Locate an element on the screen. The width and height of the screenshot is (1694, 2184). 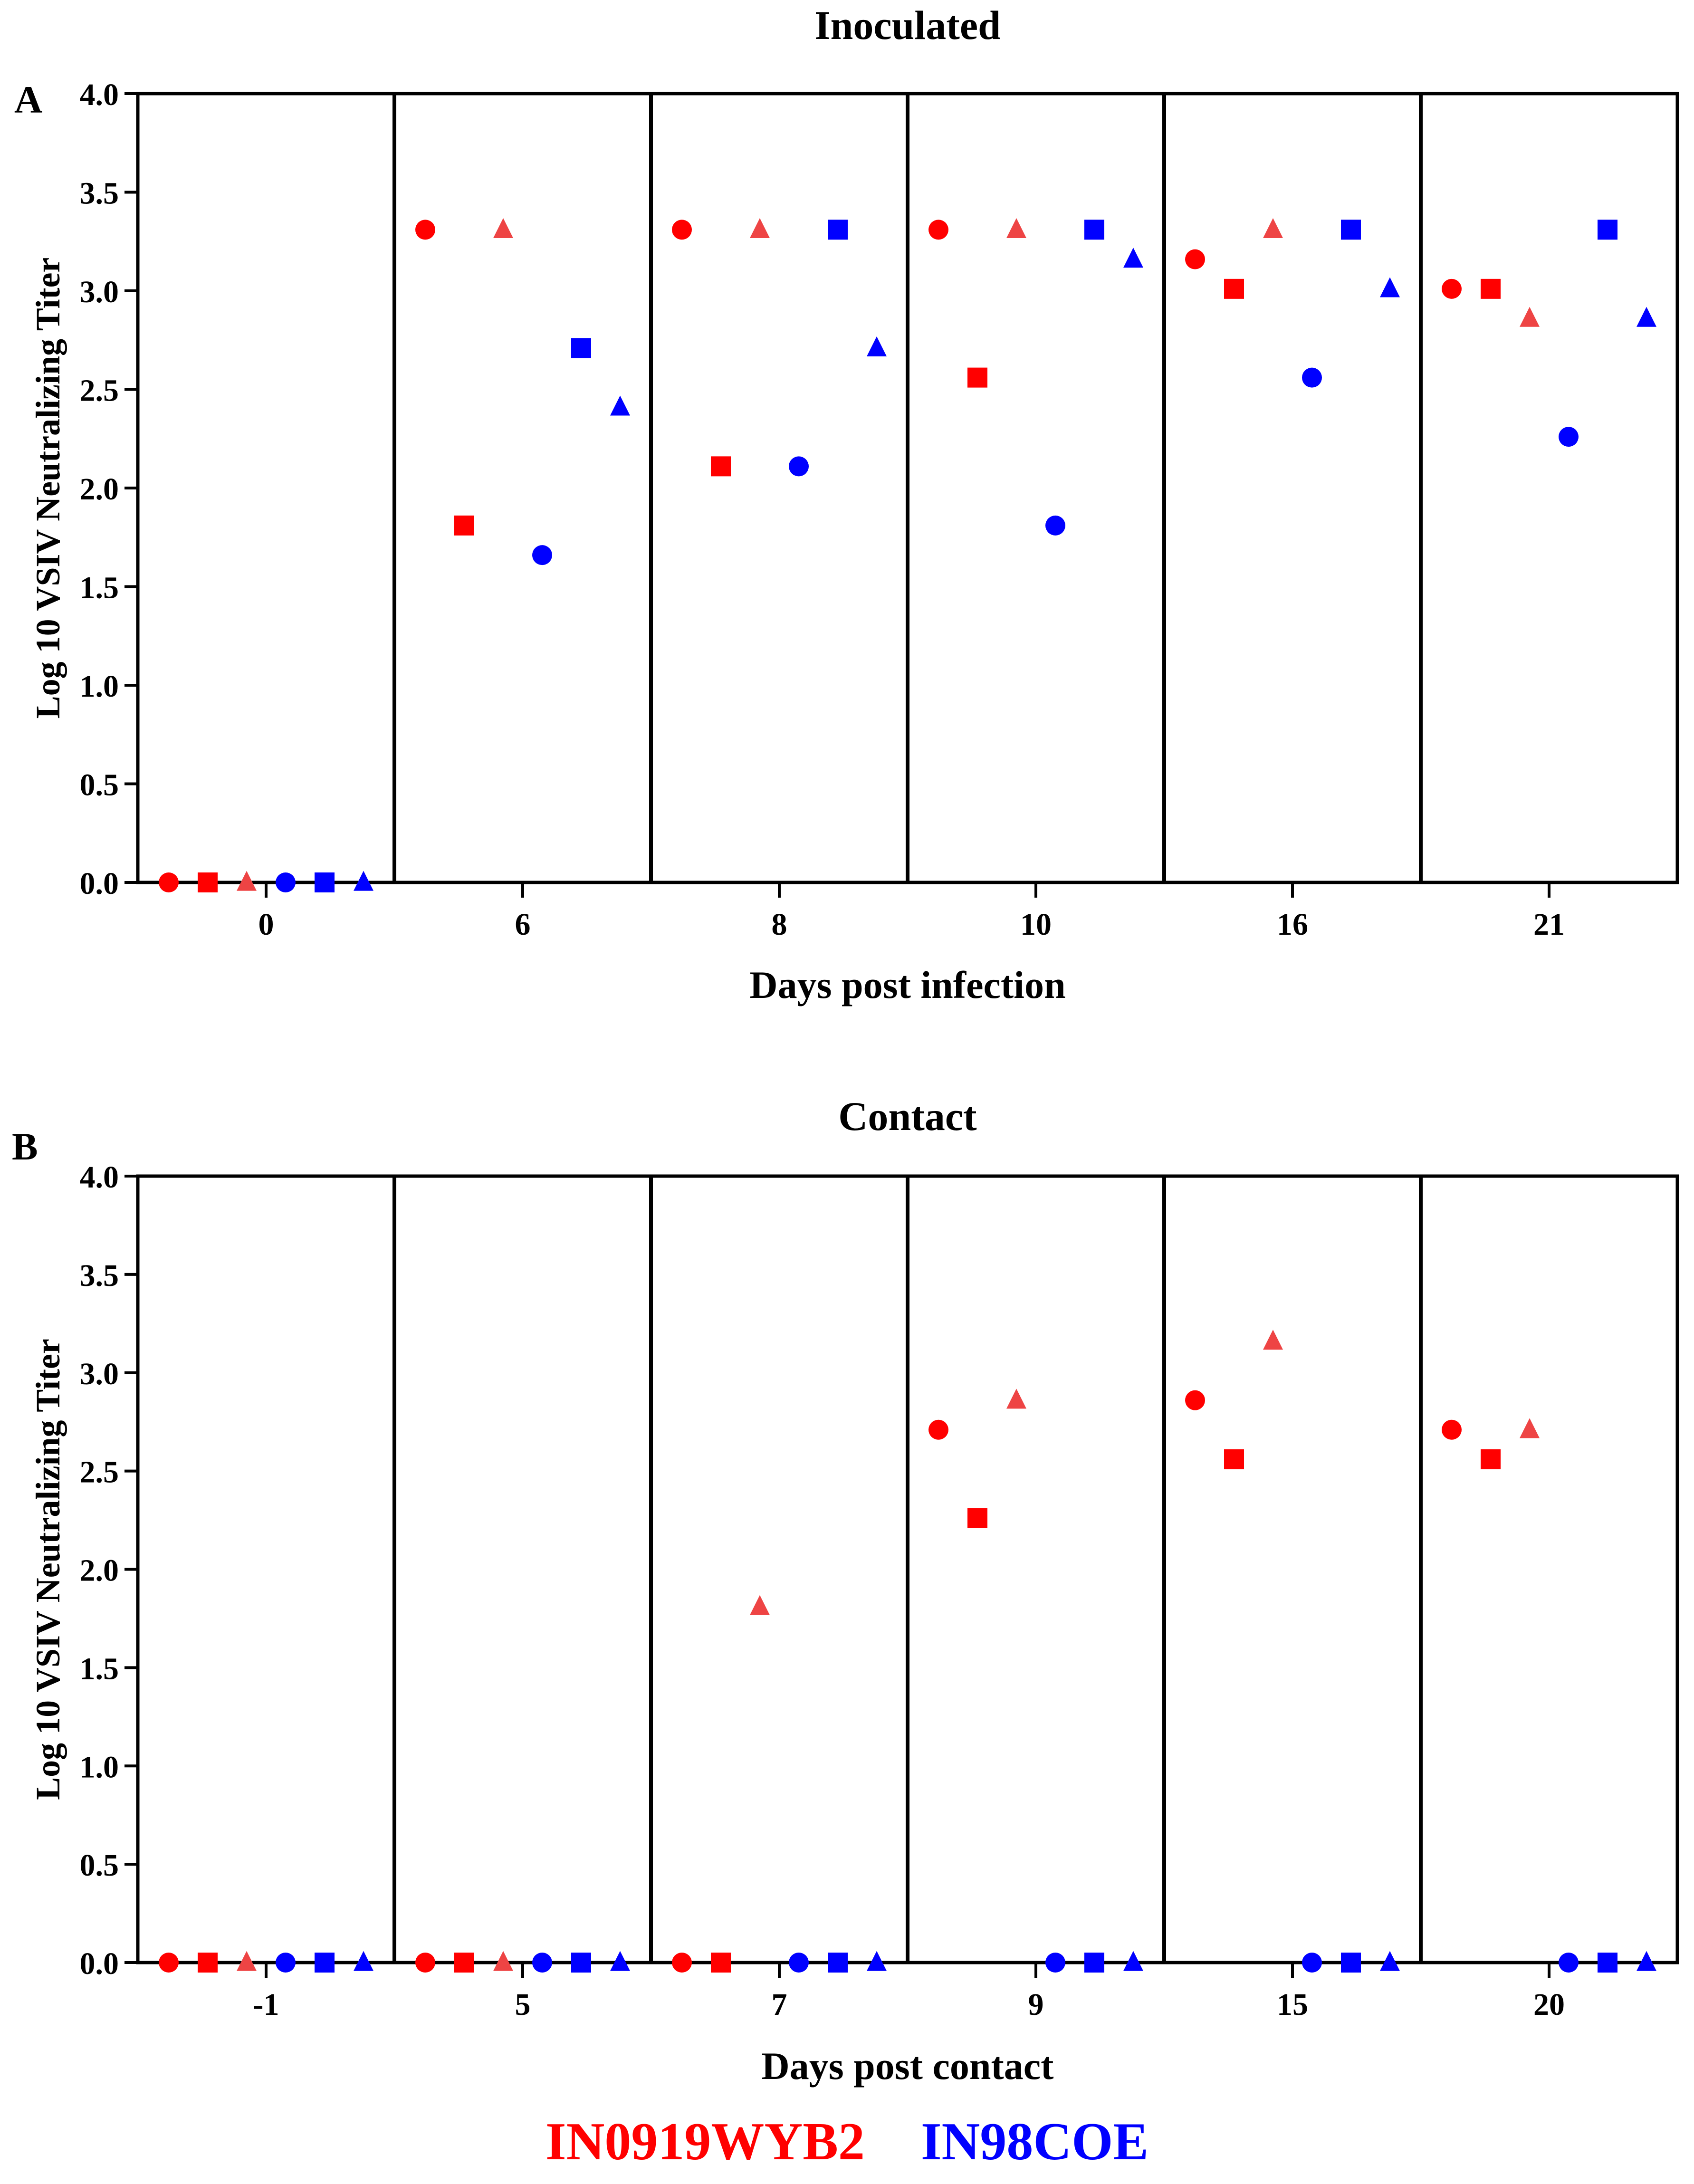
y-tick-label: 2.0 is located at coordinates (100, 490).